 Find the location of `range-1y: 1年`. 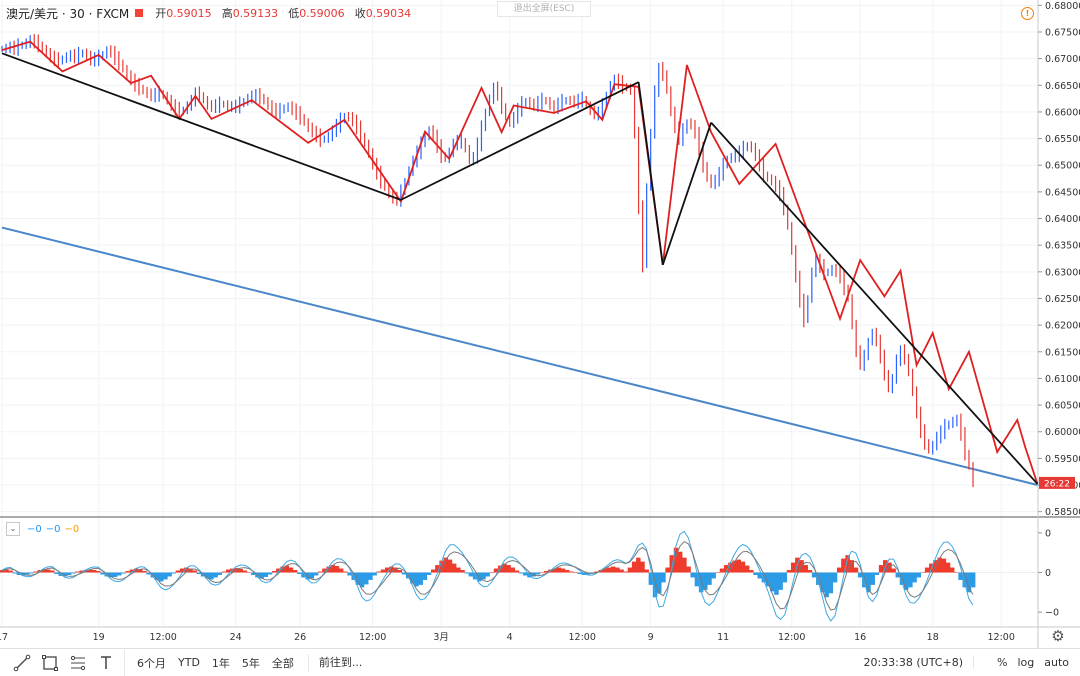

range-1y: 1年 is located at coordinates (220, 663).